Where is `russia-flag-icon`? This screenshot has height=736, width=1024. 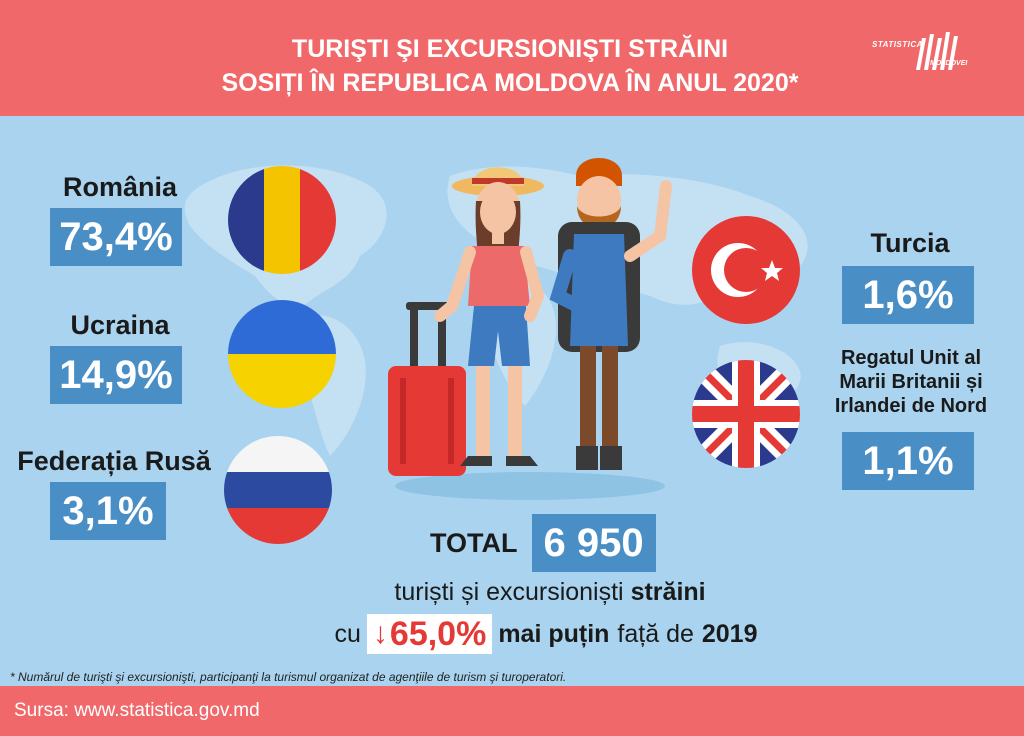
russia-flag-icon is located at coordinates (278, 490).